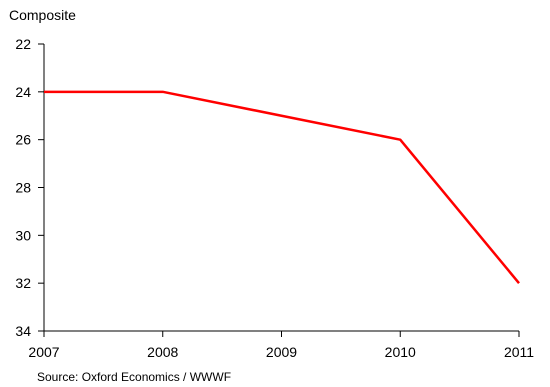 The image size is (550, 387). Describe the element at coordinates (281, 352) in the screenshot. I see `x-tick-label: 2009` at that location.